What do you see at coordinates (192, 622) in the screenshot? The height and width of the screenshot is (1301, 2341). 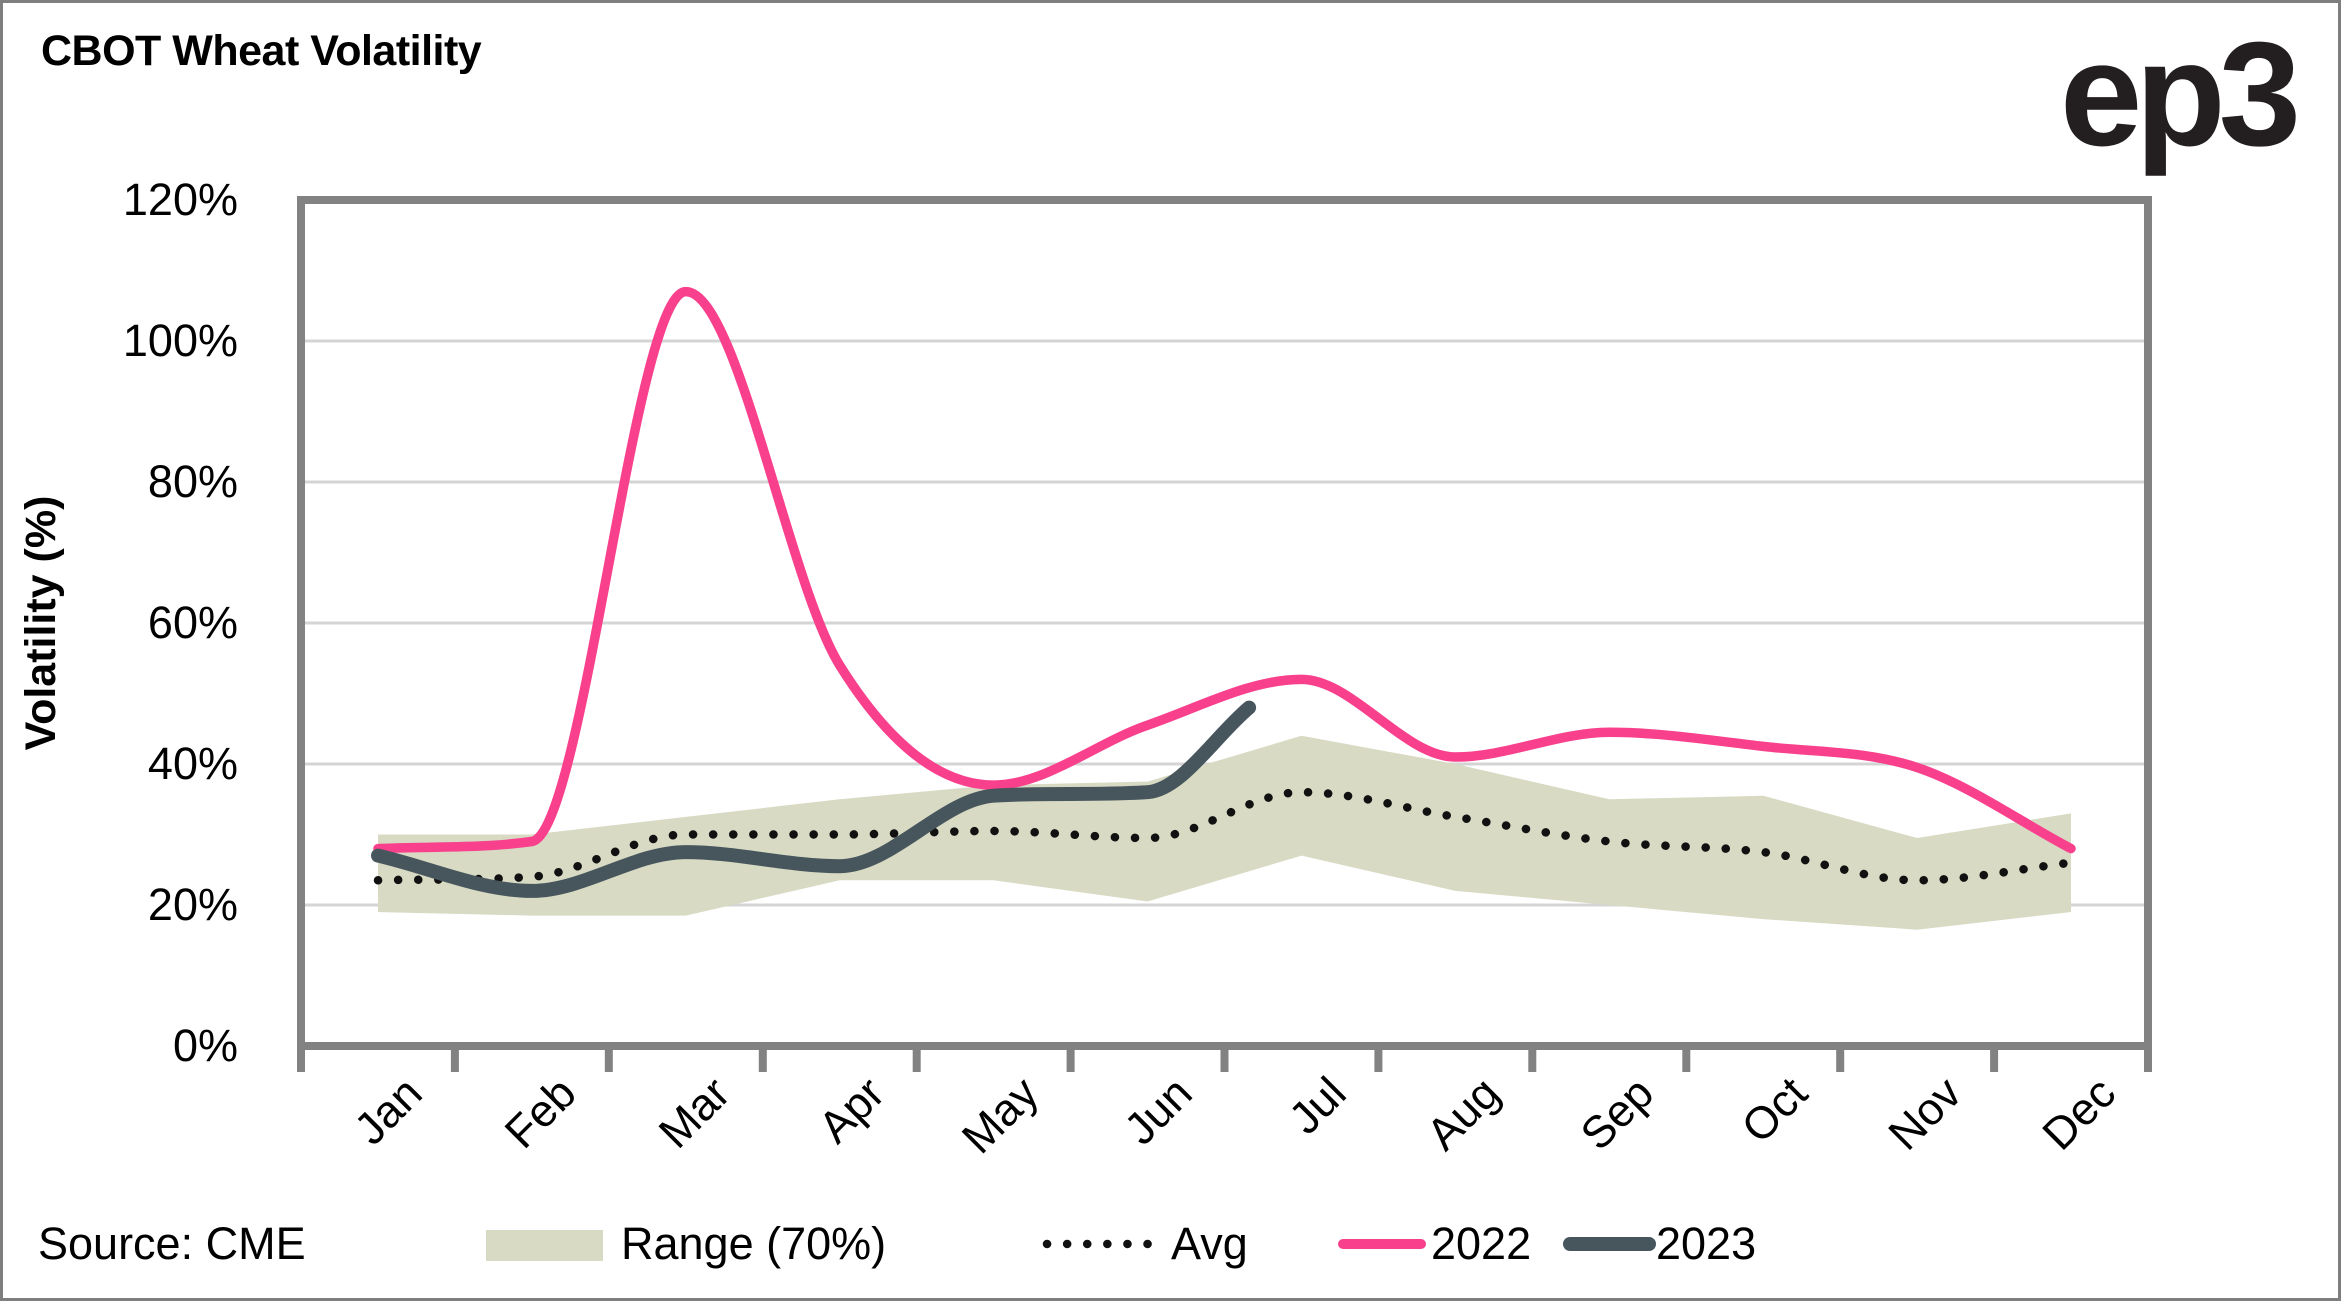 I see `y-tick-label: 60%` at bounding box center [192, 622].